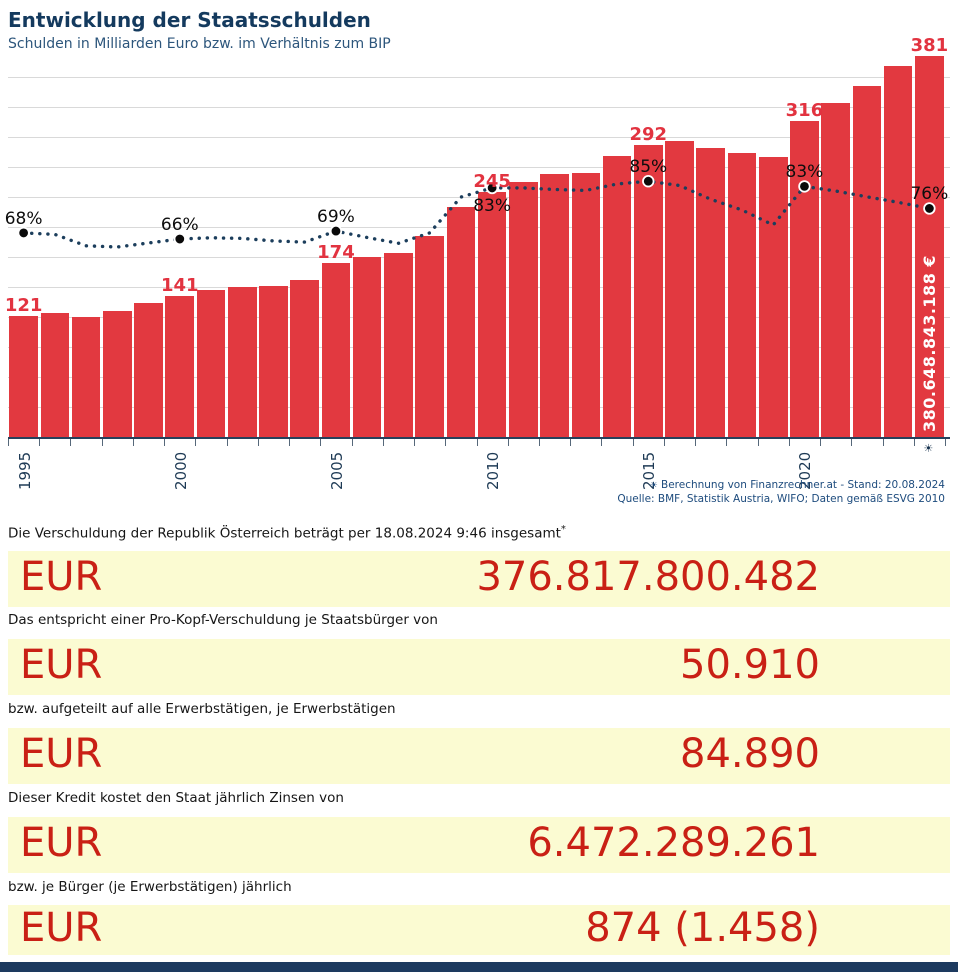 The height and width of the screenshot is (972, 958). I want to click on footnote-asterisk: *, so click(563, 529).